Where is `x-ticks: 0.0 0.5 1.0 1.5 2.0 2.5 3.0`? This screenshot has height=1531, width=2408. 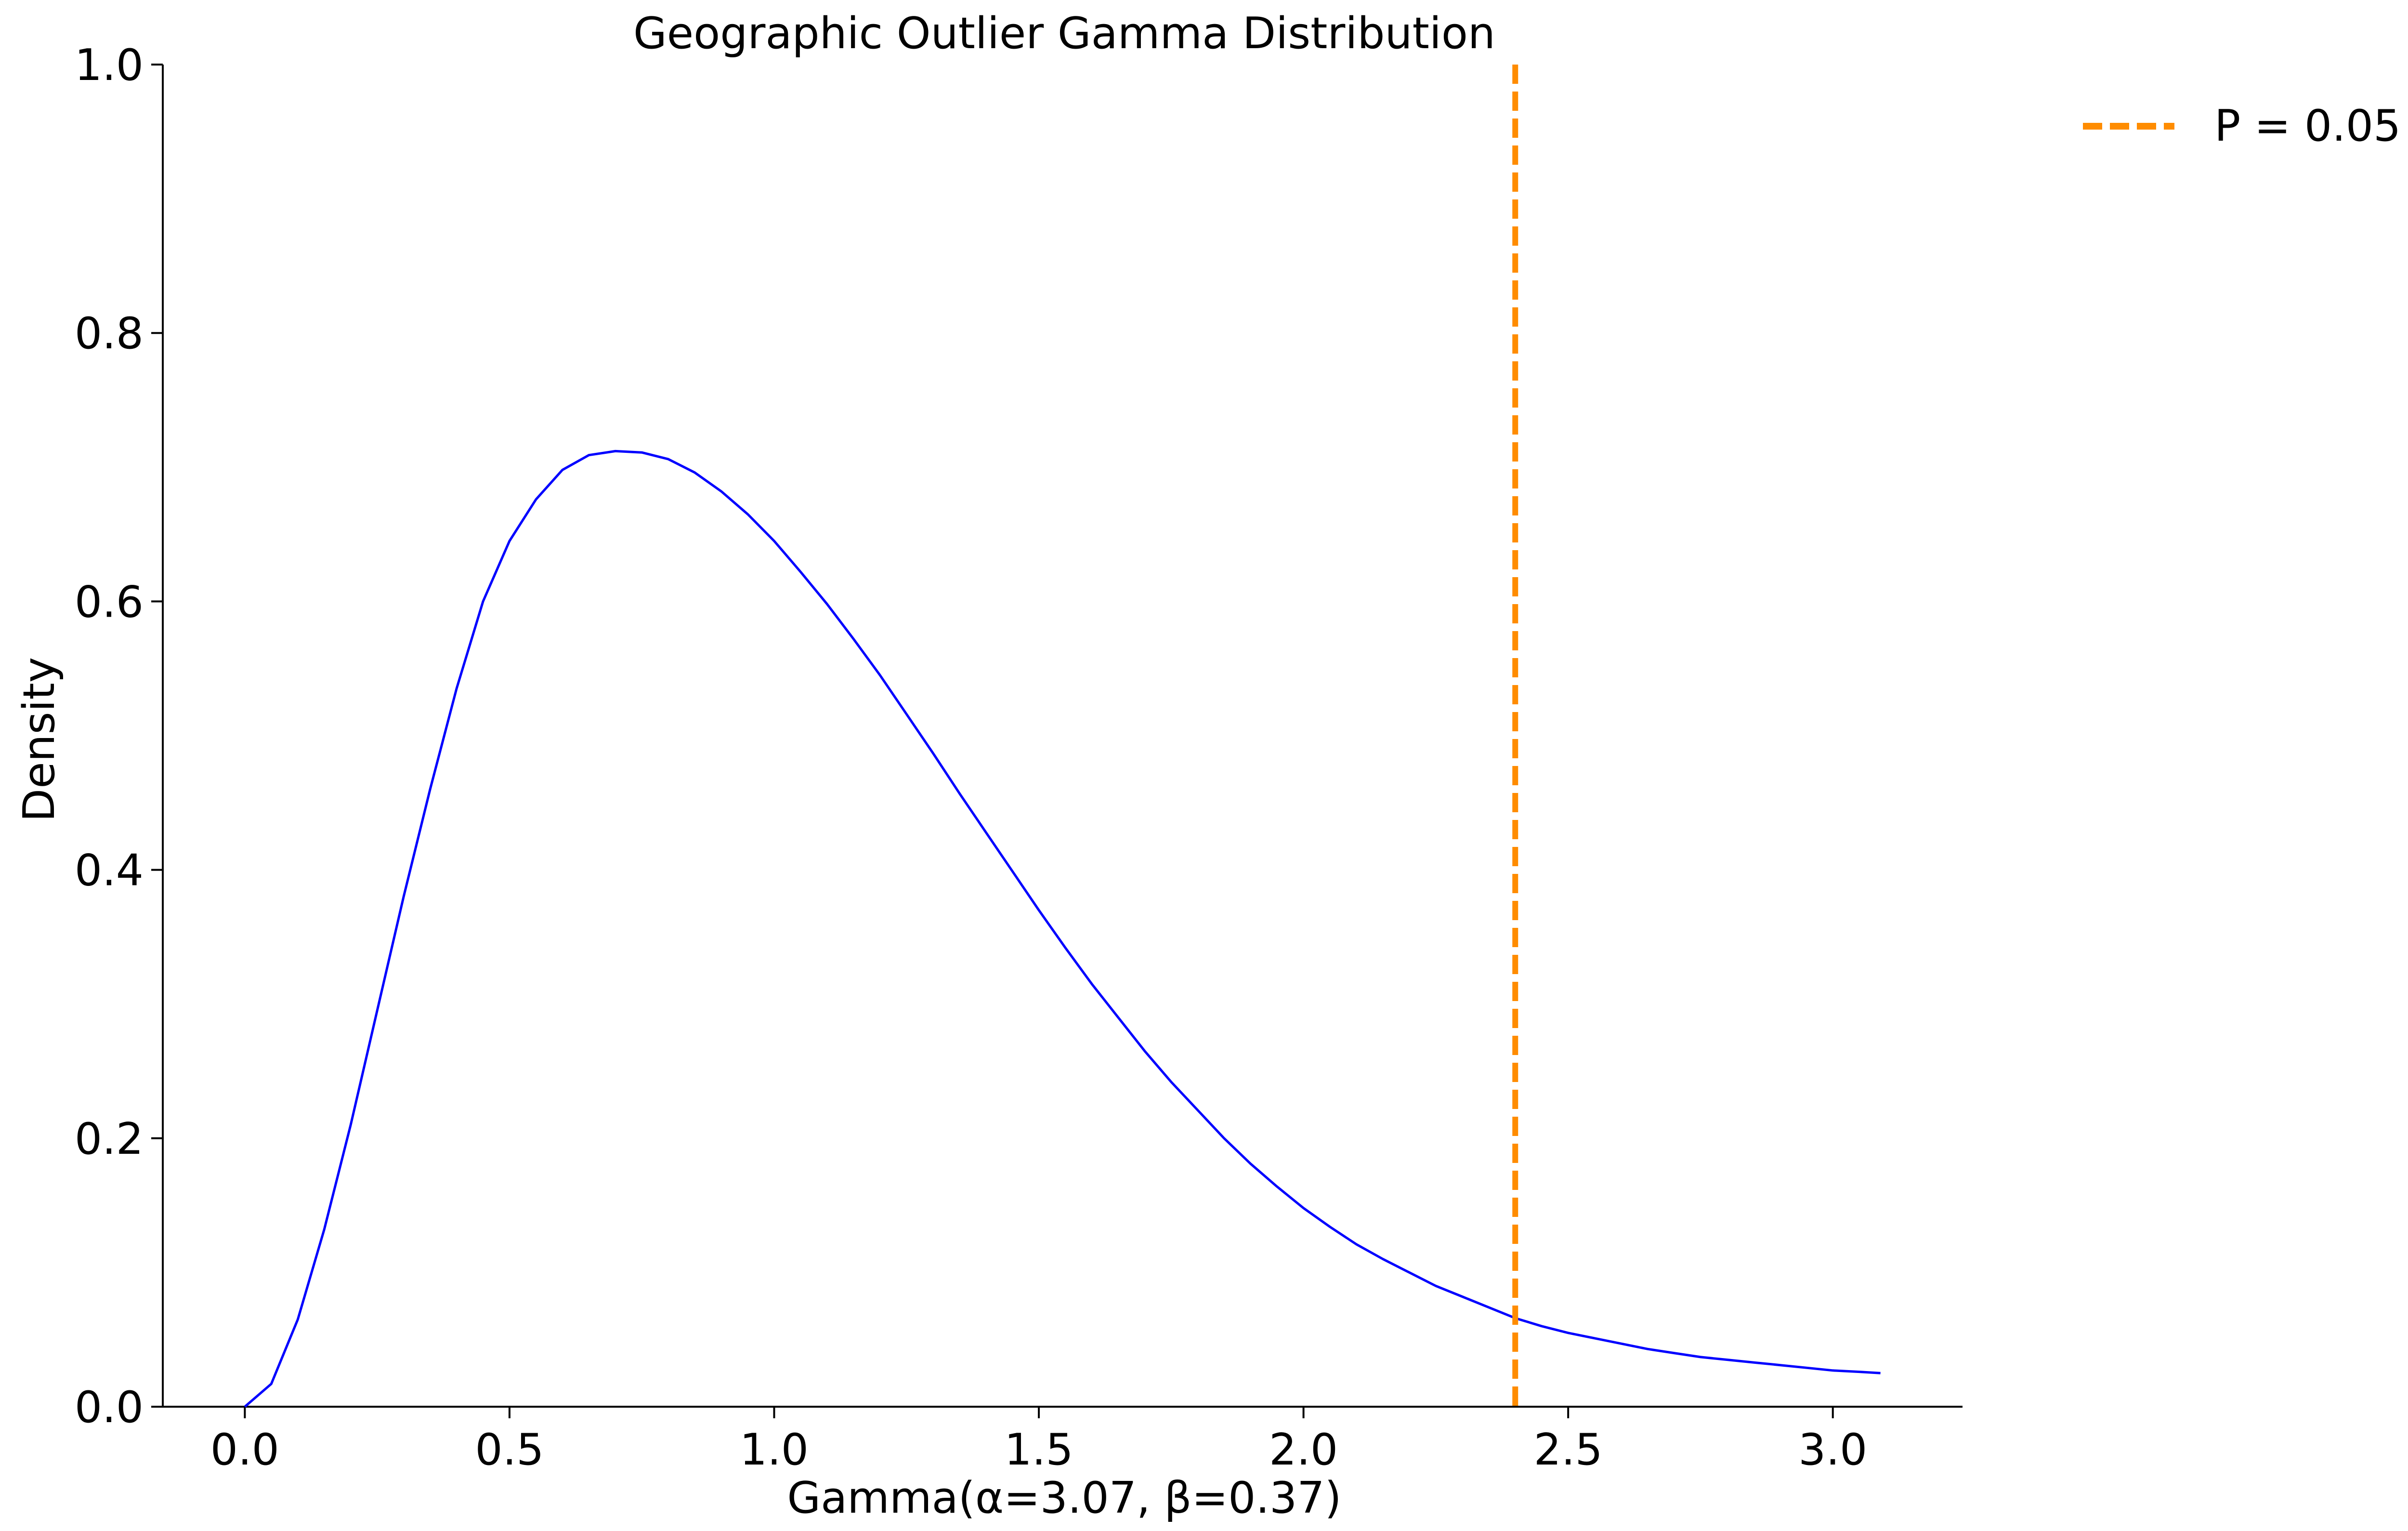
x-ticks: 0.0 0.5 1.0 1.5 2.0 2.5 3.0 is located at coordinates (1038, 1441).